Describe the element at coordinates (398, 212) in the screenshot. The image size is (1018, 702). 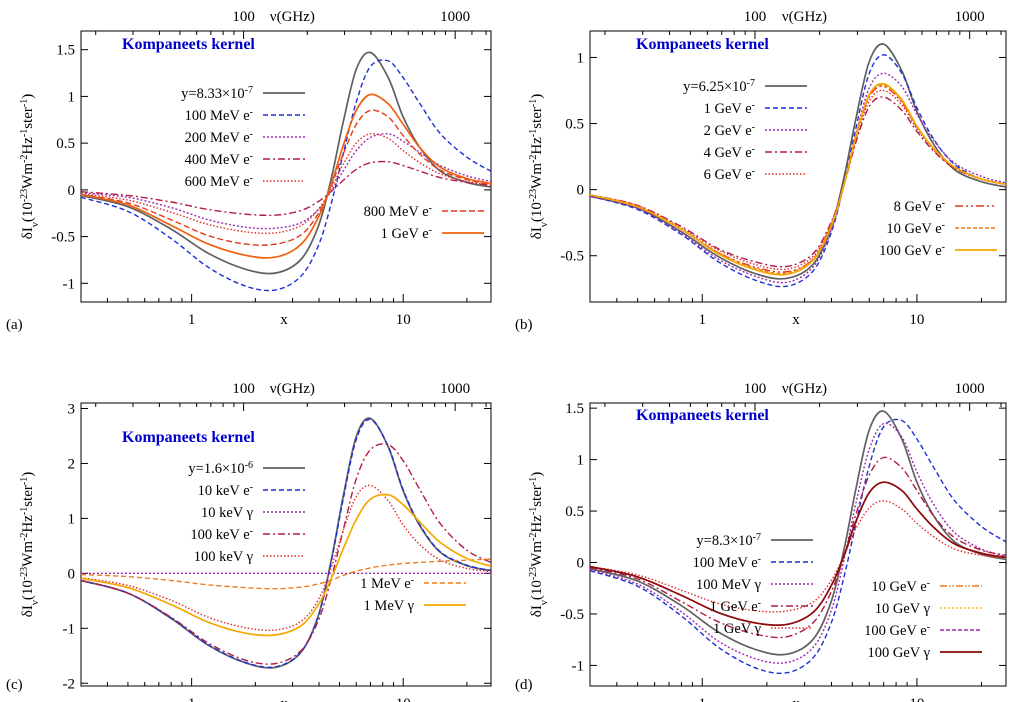
I see `legend-label: 800 MeV e-` at that location.